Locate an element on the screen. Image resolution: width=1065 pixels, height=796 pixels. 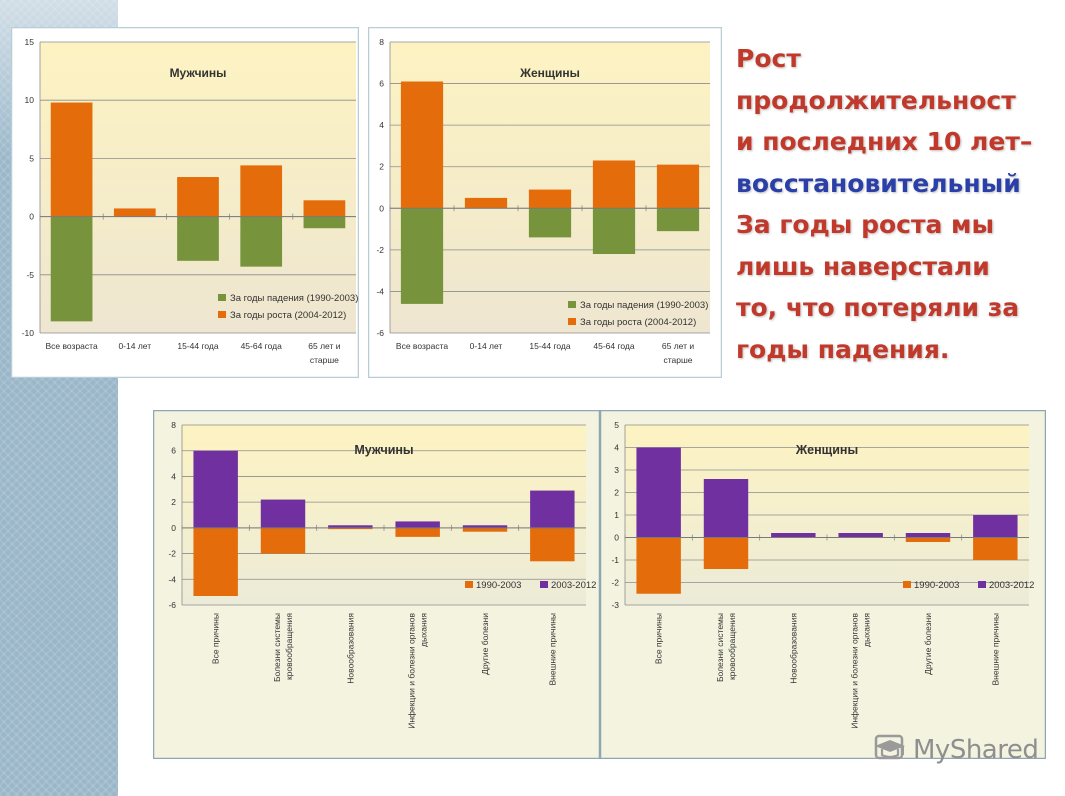
slide-text-line: За годы роста мы is located at coordinates (865, 224).